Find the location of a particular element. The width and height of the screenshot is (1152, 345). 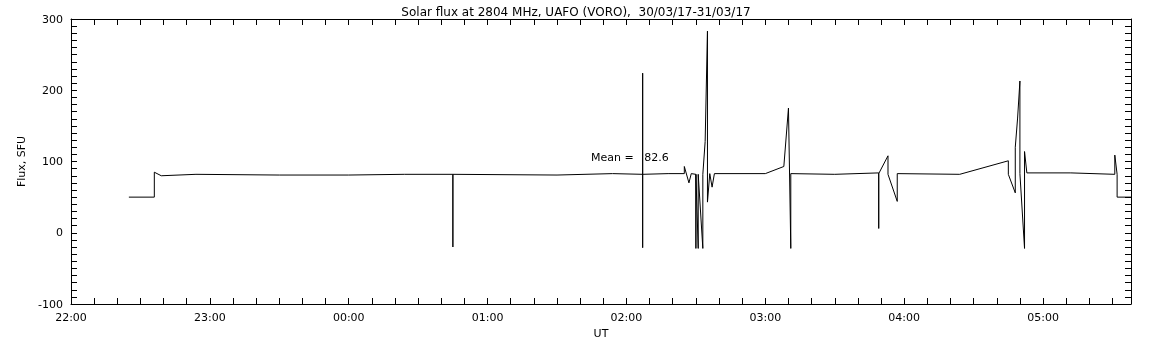

x-tick-label: 00:00 is located at coordinates (348, 317).